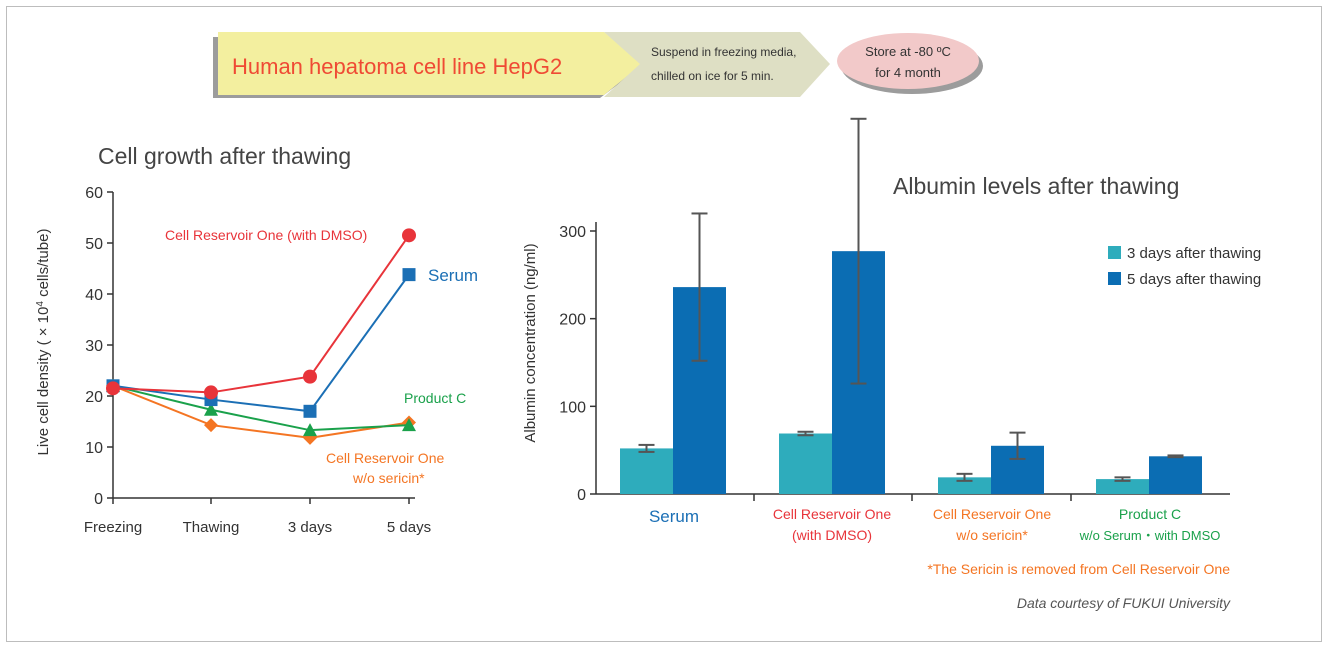 This screenshot has width=1328, height=648. I want to click on y-tick-label: 200, so click(572, 320).